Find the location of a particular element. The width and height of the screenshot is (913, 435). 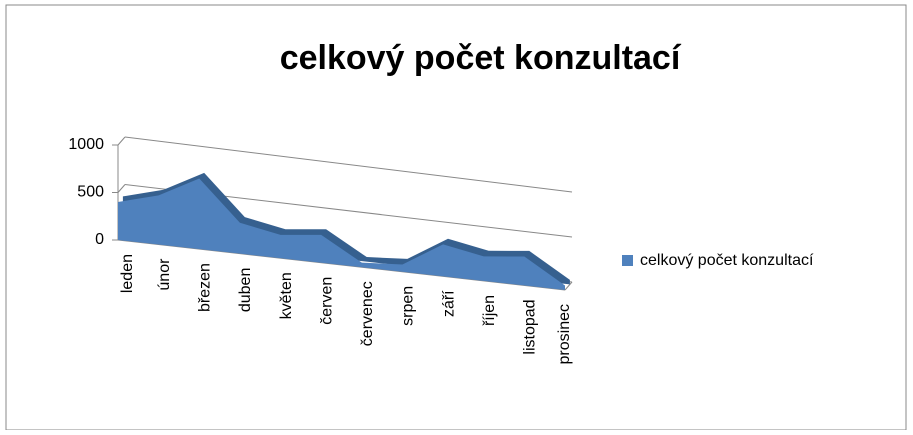

chart-title: celkový počet konzultací is located at coordinates (481, 58).